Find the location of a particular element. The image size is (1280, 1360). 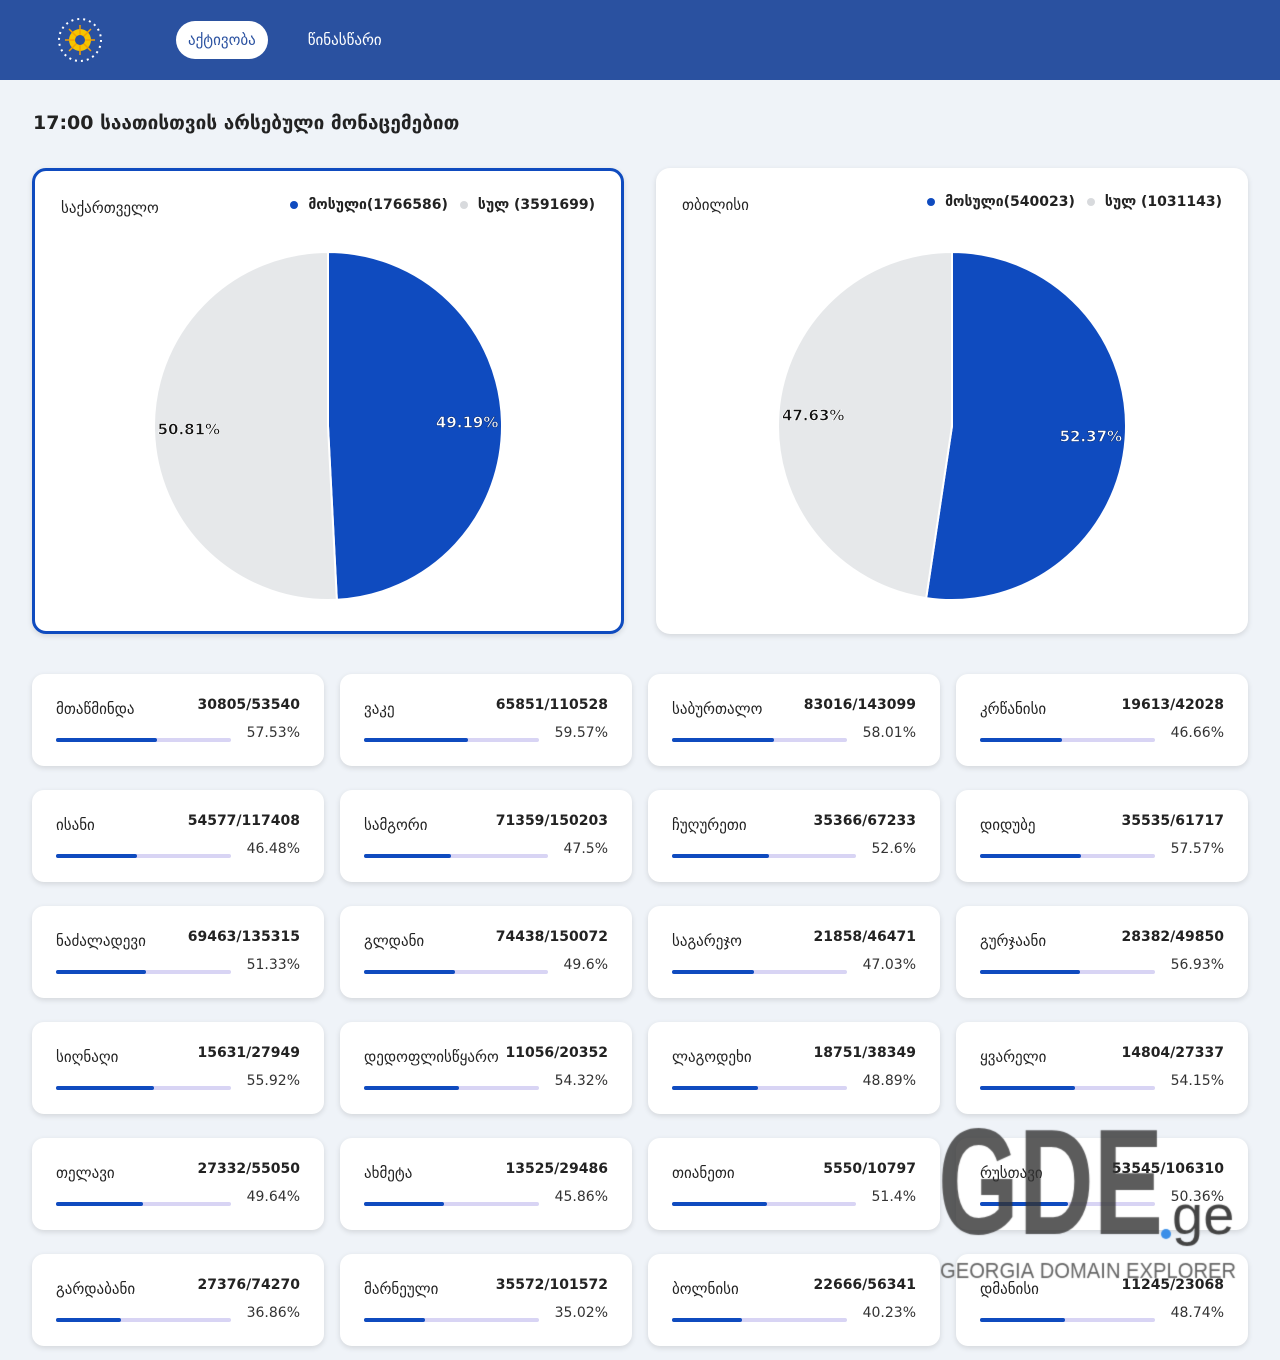

district-card: ბოლნისი 22666/56341 40.23% is located at coordinates (794, 1300).